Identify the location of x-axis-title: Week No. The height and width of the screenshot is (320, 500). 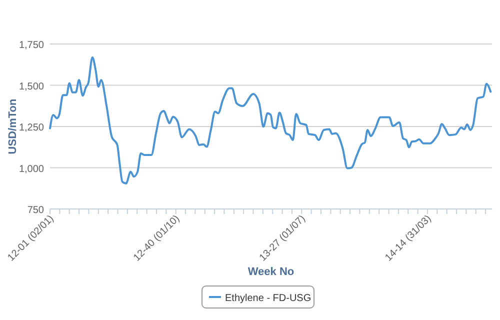
(271, 272).